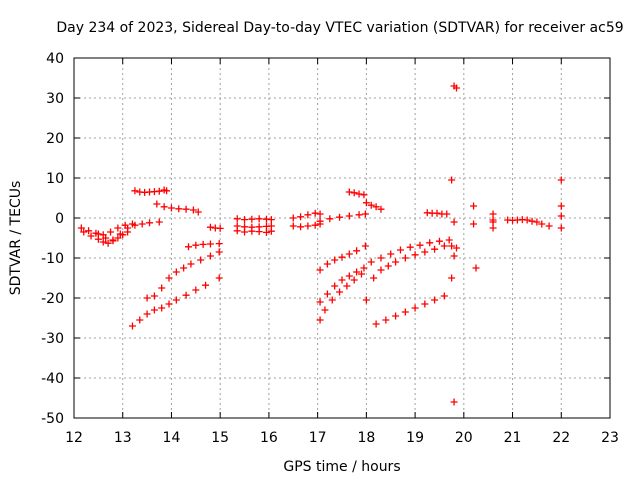 The width and height of the screenshot is (640, 480). I want to click on x-tick-label: 19, so click(415, 438).